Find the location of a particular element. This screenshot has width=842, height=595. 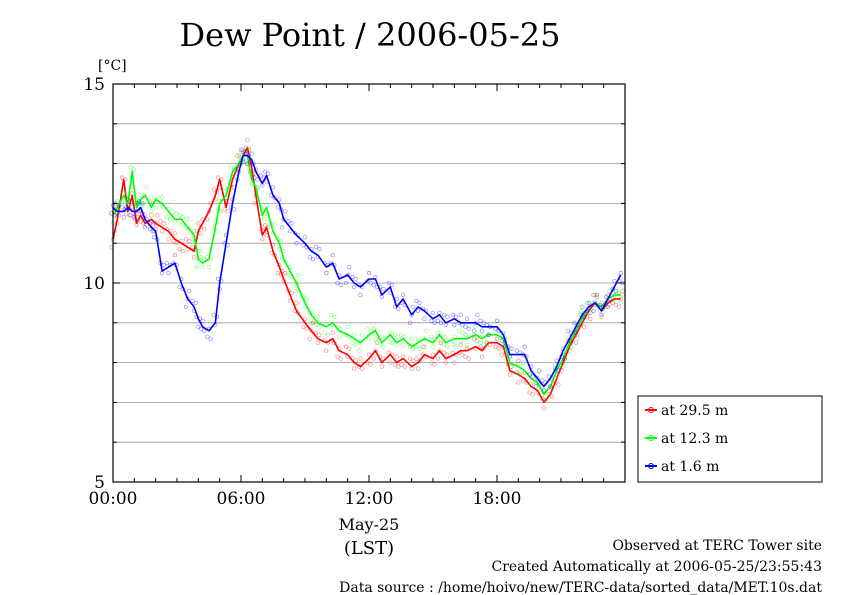

legend-box is located at coordinates (730, 439).